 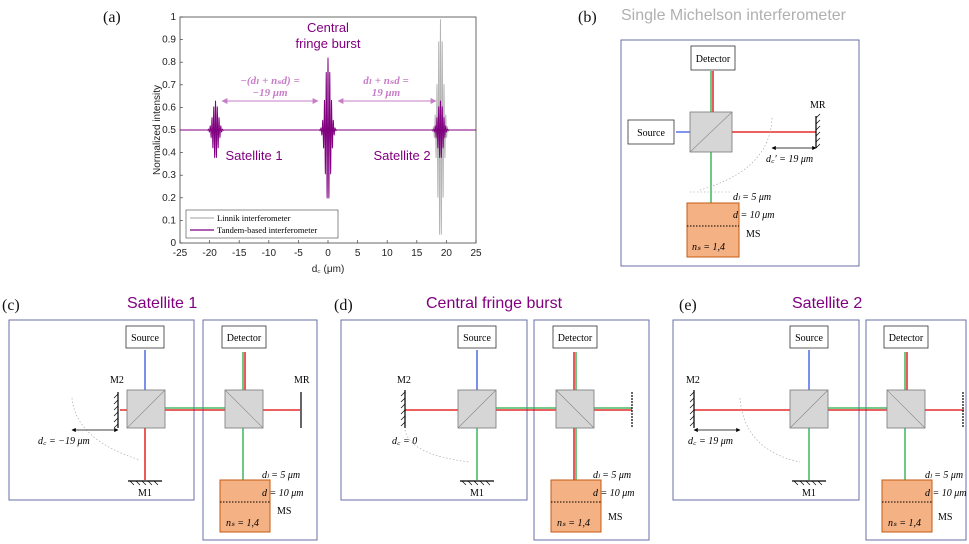 I want to click on x-tick-label: 0, so click(x=328, y=253).